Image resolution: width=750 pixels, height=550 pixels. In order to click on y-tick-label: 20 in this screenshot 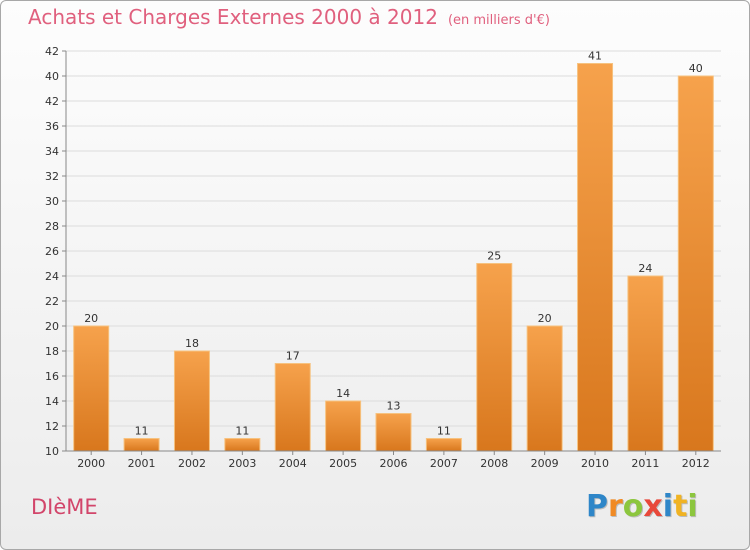, I will do `click(52, 326)`.